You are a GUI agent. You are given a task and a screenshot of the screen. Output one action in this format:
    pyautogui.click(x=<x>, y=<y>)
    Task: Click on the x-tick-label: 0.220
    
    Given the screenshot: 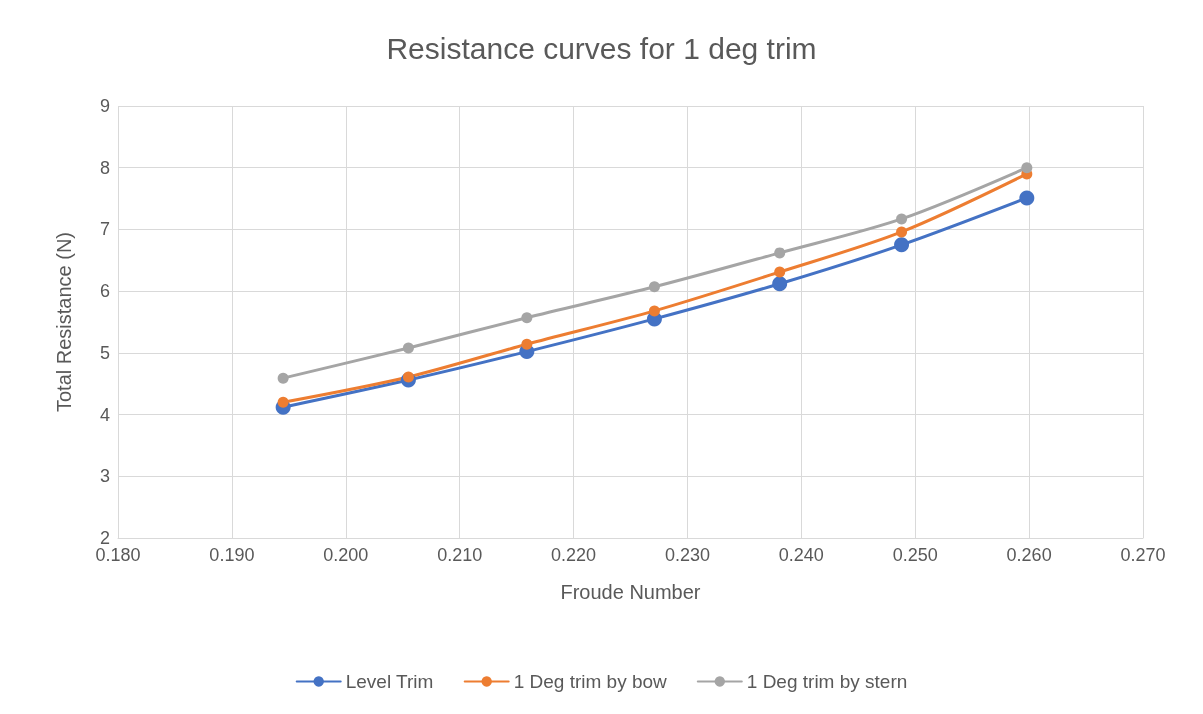 What is the action you would take?
    pyautogui.click(x=574, y=555)
    